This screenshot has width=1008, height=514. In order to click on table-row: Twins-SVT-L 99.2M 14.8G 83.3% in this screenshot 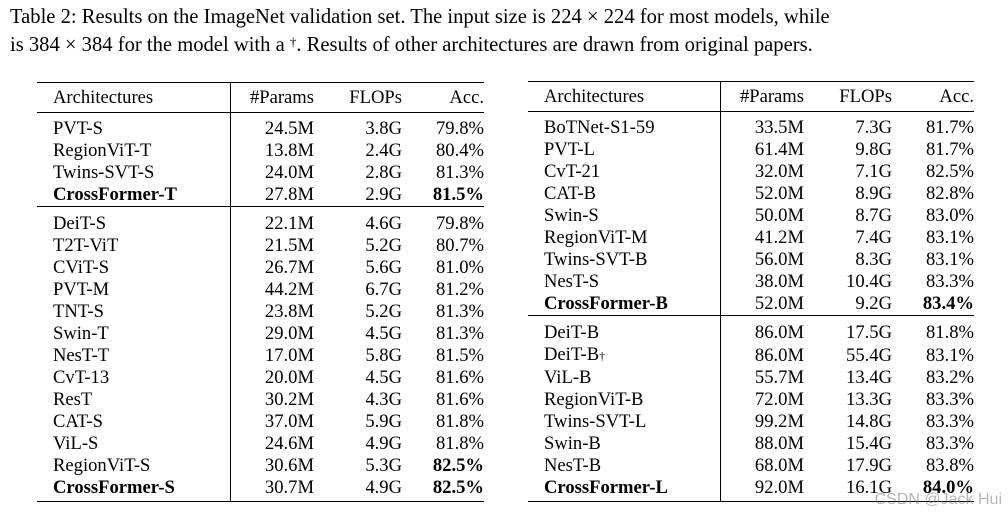, I will do `click(751, 422)`.